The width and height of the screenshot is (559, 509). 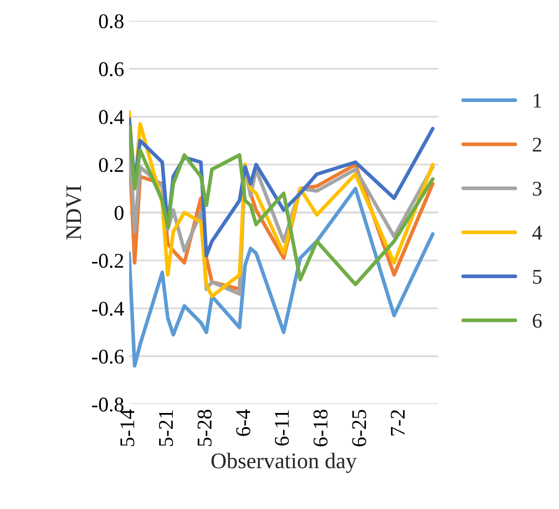 I want to click on y-axis-title: NDVI, so click(x=74, y=213).